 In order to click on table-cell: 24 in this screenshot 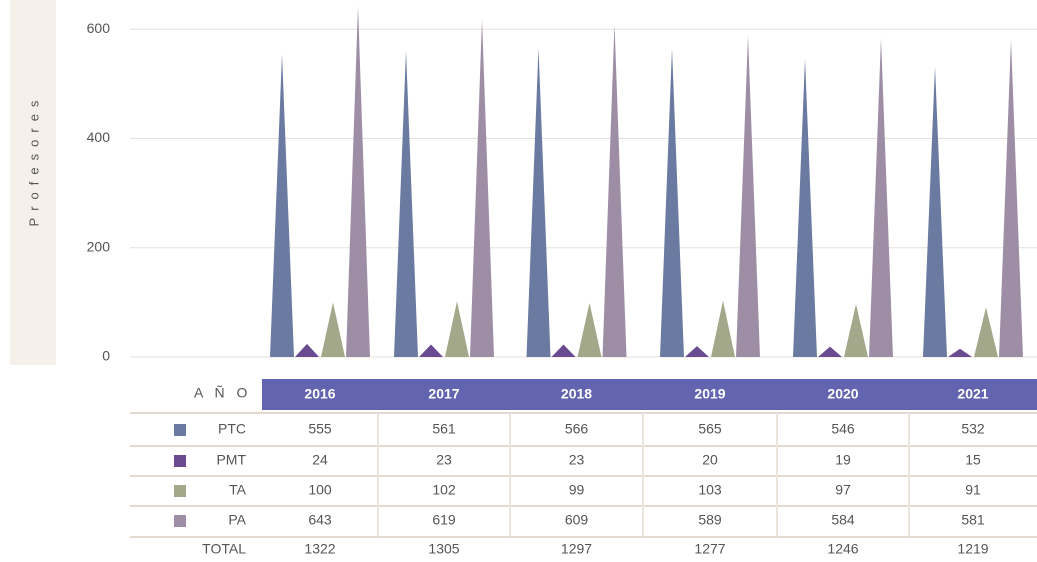, I will do `click(320, 460)`.